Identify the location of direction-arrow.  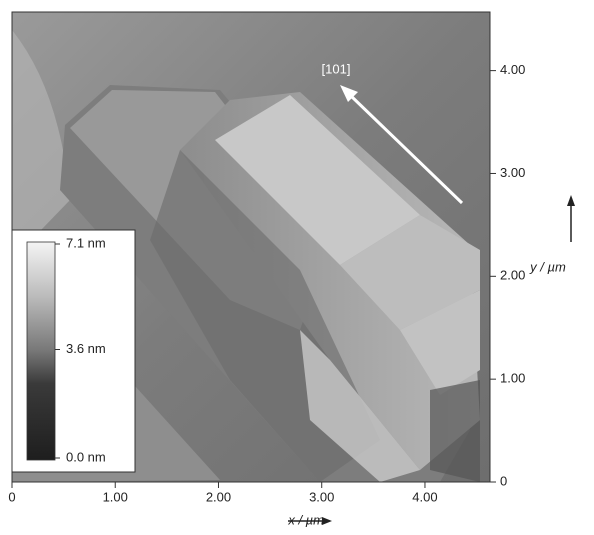
(402, 145).